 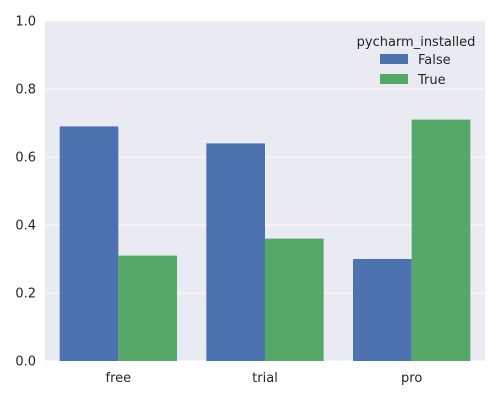 I want to click on x-tick-label: pro, so click(x=411, y=378).